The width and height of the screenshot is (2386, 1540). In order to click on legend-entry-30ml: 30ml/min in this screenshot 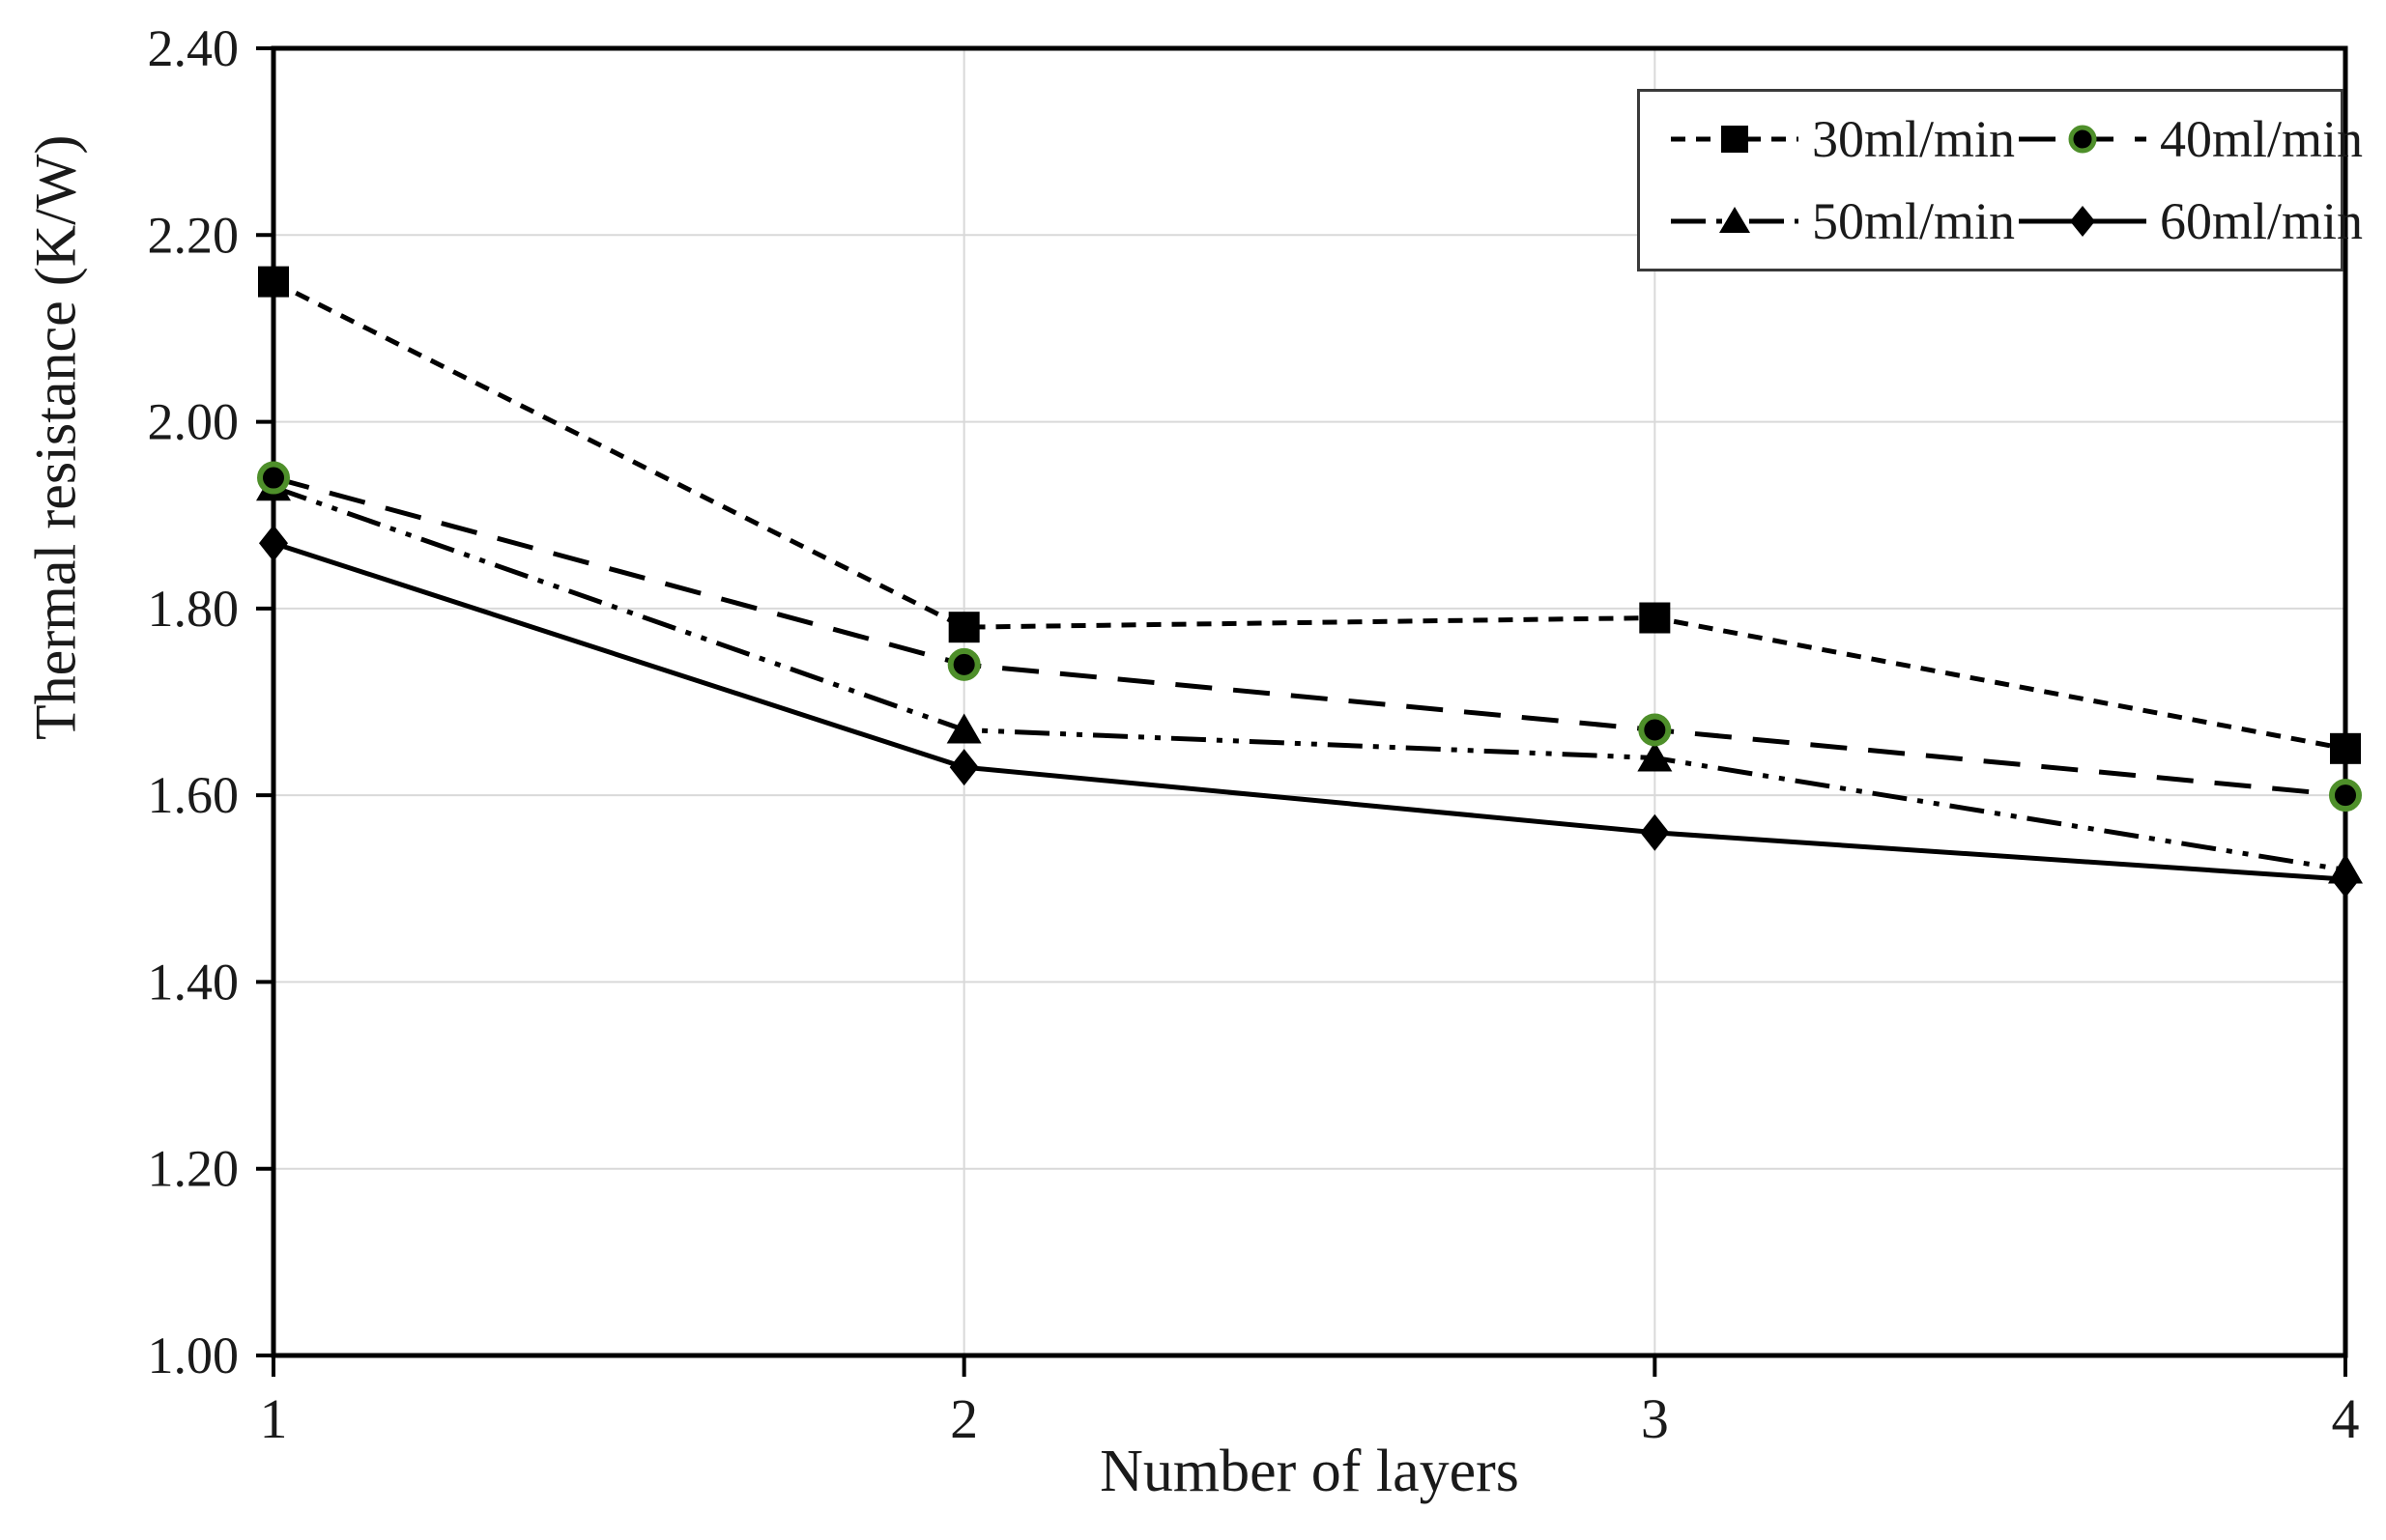, I will do `click(1841, 139)`.